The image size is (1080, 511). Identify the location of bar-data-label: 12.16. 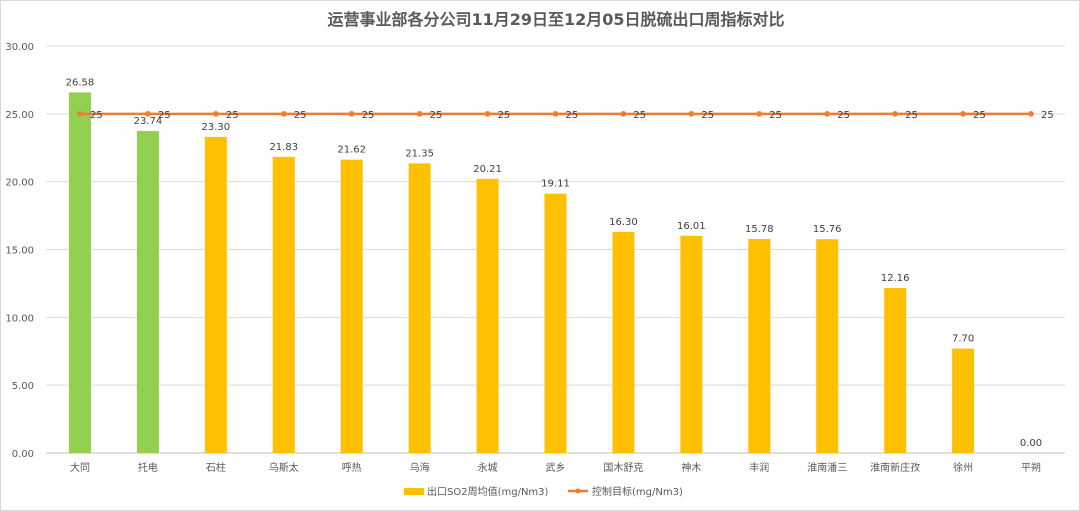
(895, 278).